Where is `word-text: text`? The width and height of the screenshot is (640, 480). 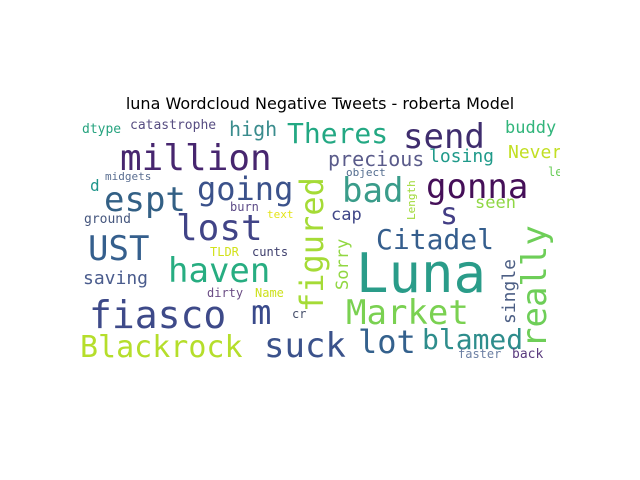
word-text: text is located at coordinates (280, 214).